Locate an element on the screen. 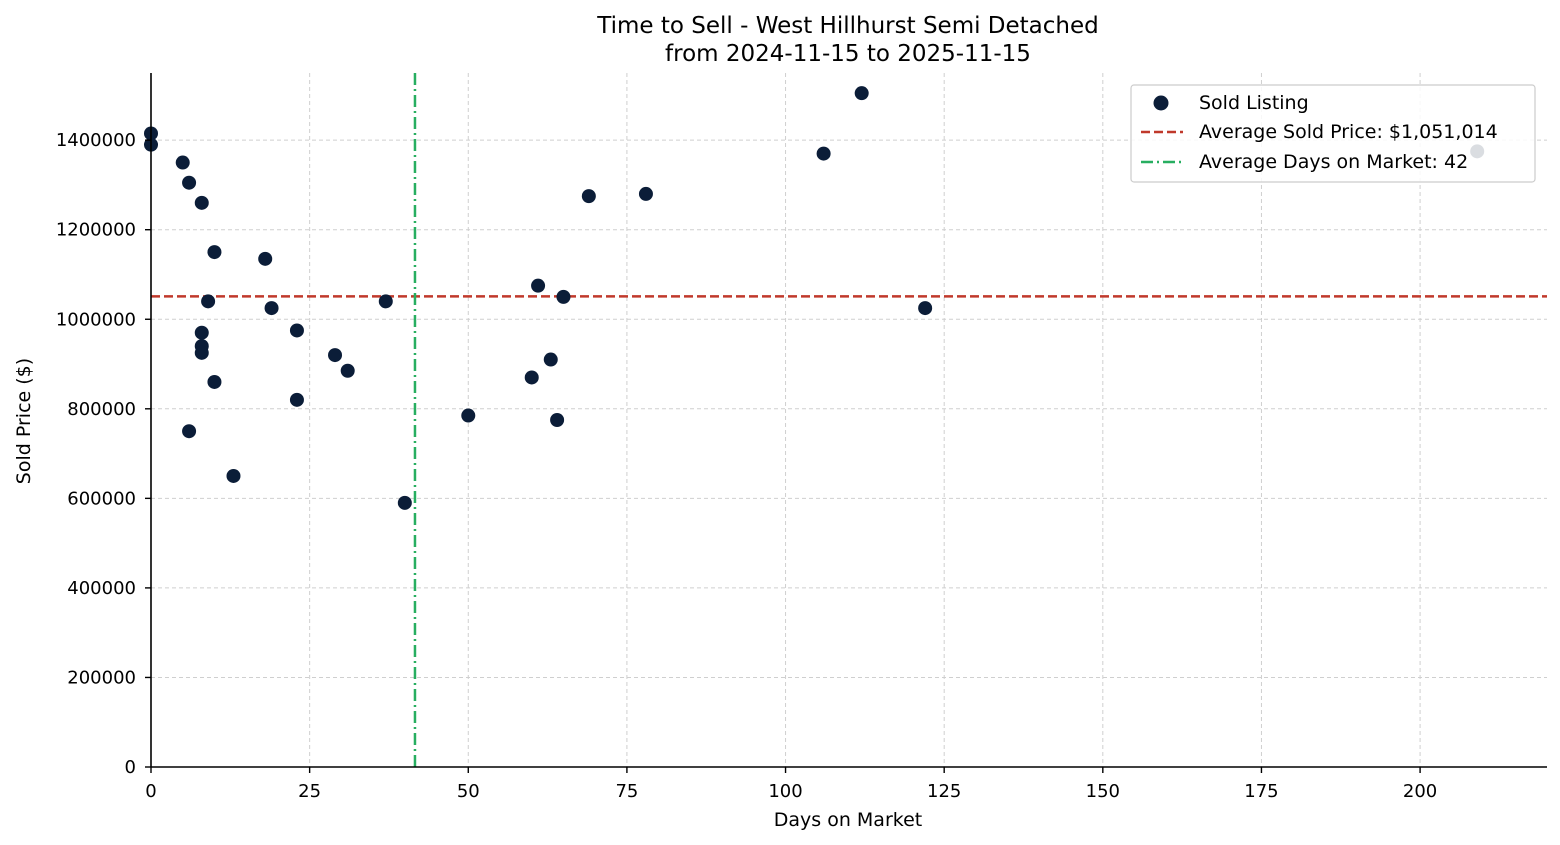 The height and width of the screenshot is (845, 1560). y-tick-label: 600000 is located at coordinates (101, 498).